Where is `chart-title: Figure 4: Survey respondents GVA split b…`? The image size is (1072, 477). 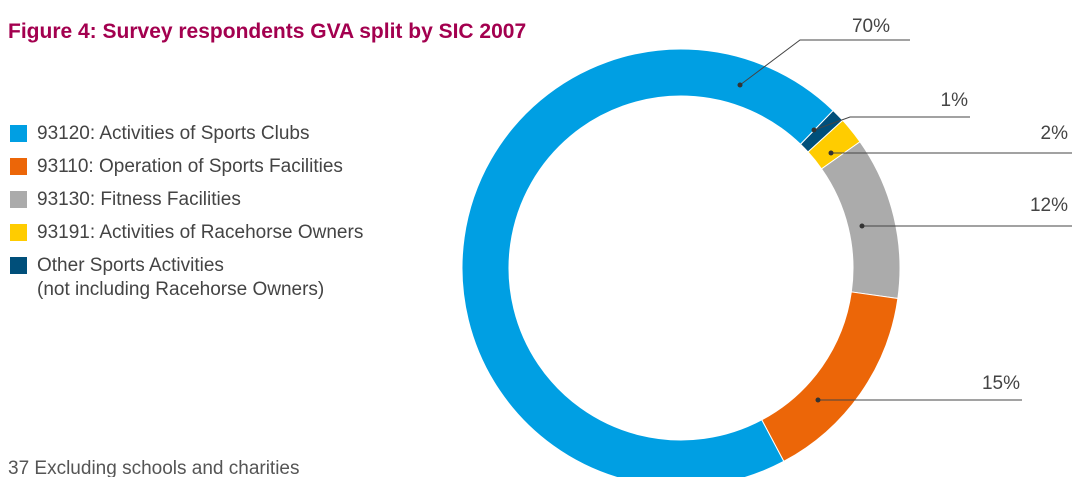
chart-title: Figure 4: Survey respondents GVA split b… is located at coordinates (267, 31).